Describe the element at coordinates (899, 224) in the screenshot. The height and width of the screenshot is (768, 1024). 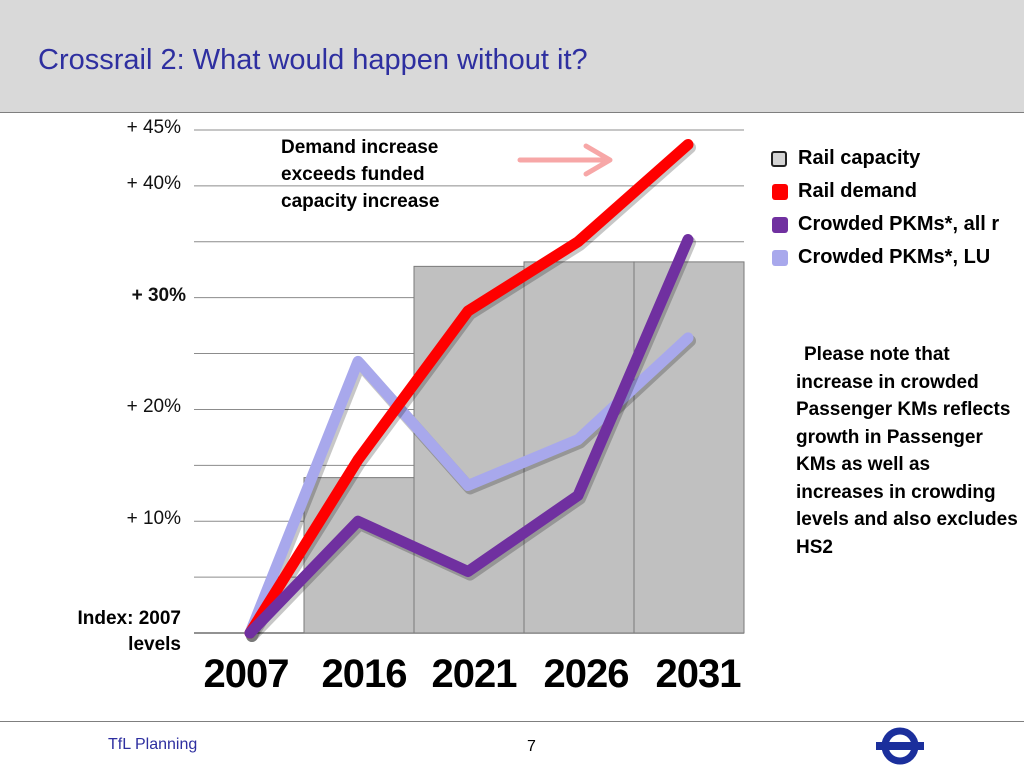
I see `legend-label-crowded-all-rail: Crowded PKMs*, all r` at that location.